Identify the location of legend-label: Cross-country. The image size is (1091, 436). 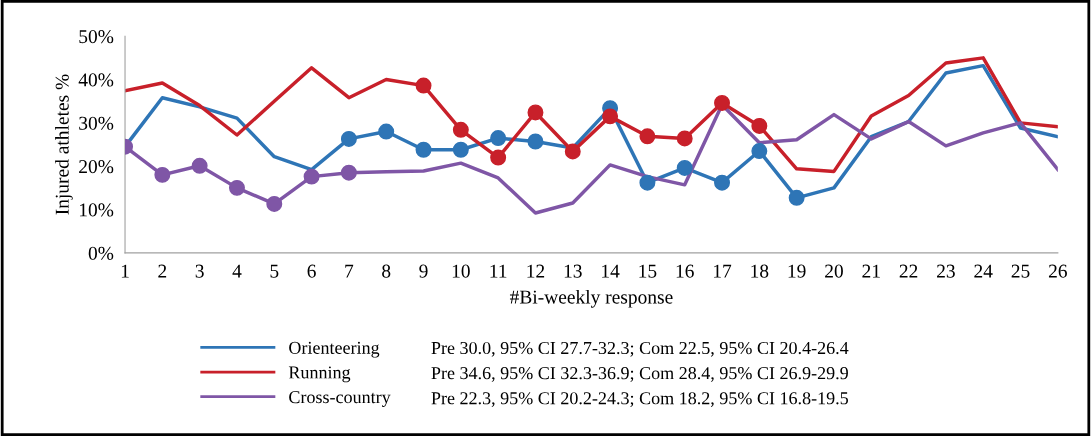
(340, 399).